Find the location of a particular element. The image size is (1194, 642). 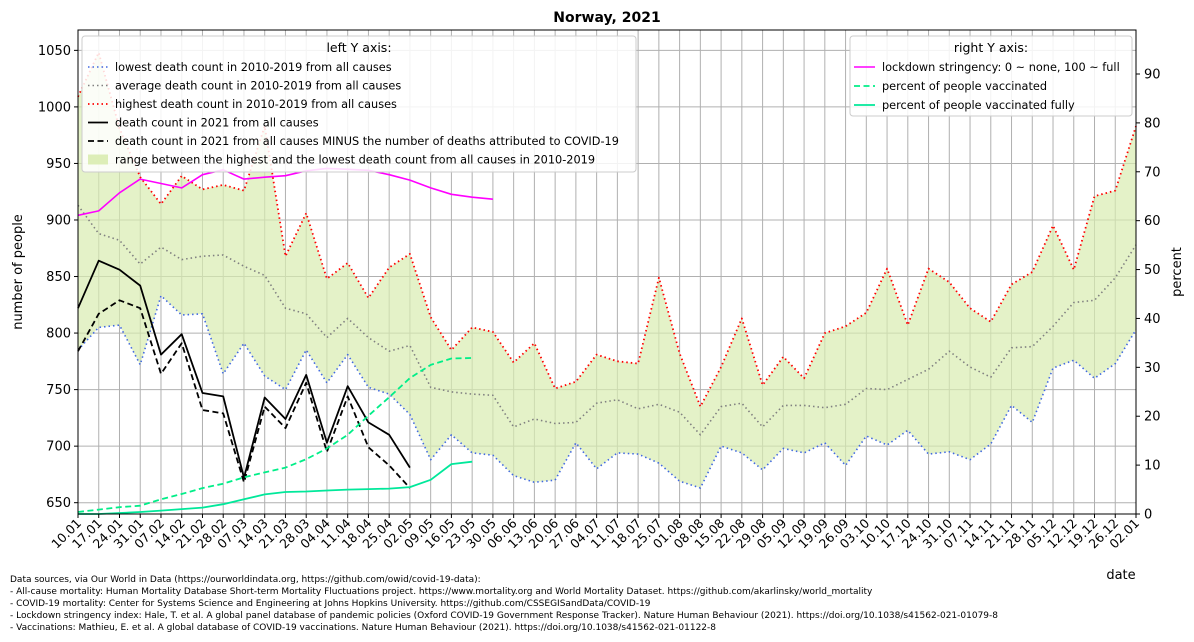

y-right-tick-label-10: 10 is located at coordinates (1152, 466).